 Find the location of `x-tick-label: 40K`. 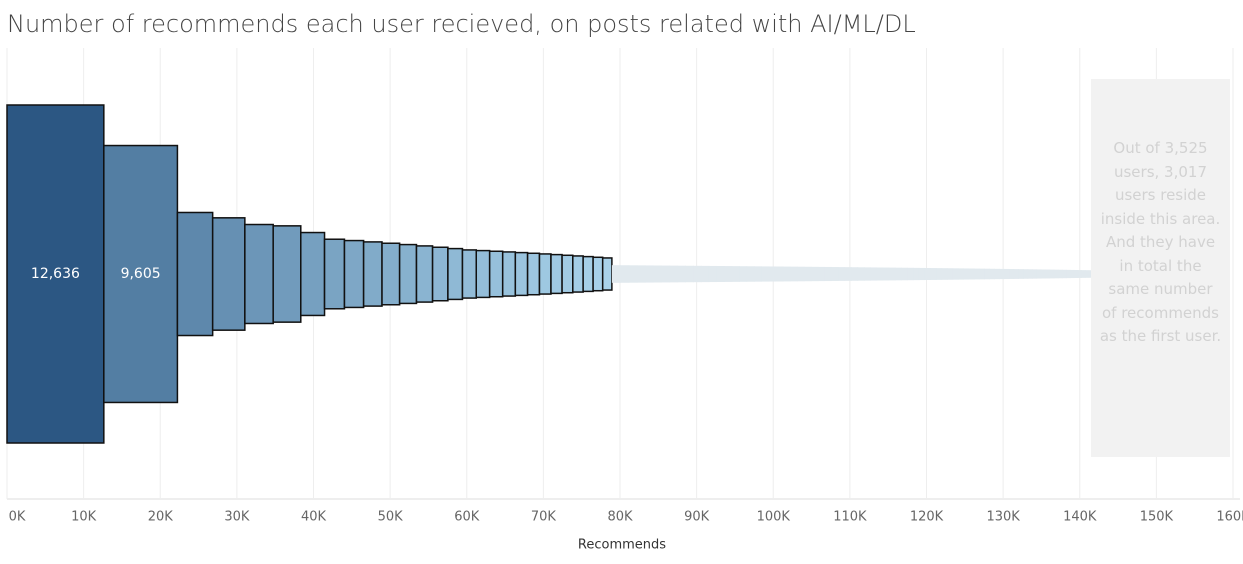

x-tick-label: 40K is located at coordinates (314, 517).